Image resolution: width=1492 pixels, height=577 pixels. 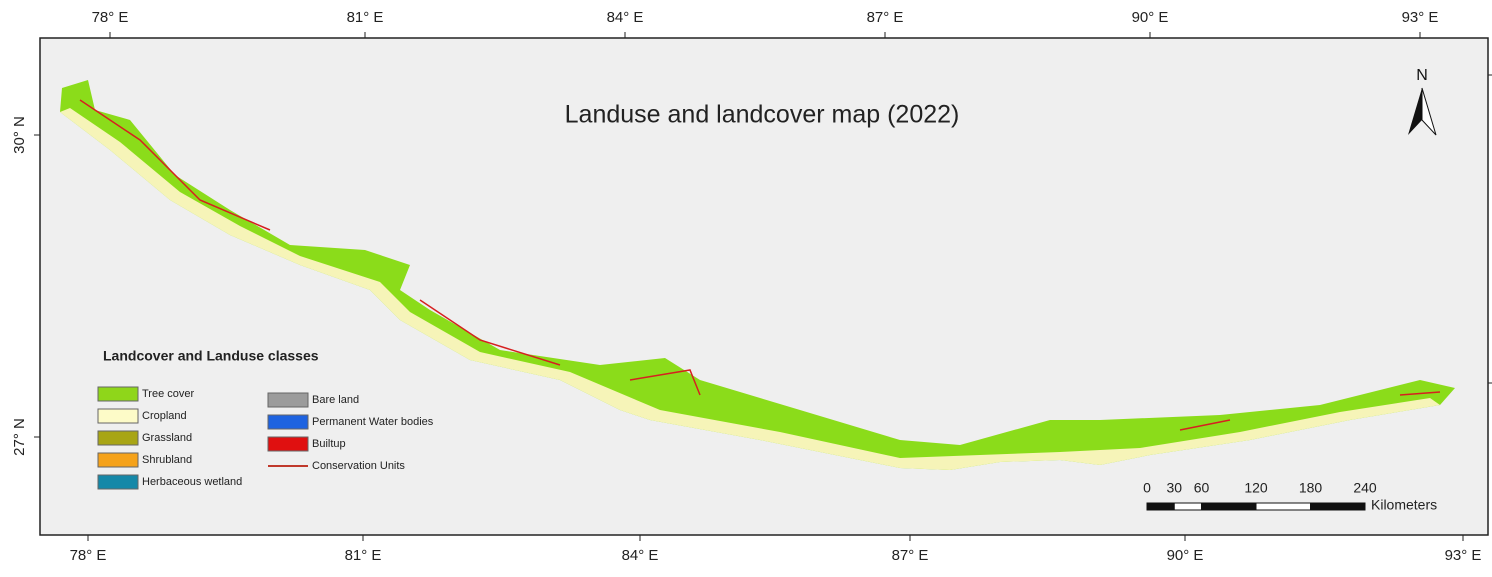 I want to click on top-axis-label: 84° E, so click(x=625, y=17).